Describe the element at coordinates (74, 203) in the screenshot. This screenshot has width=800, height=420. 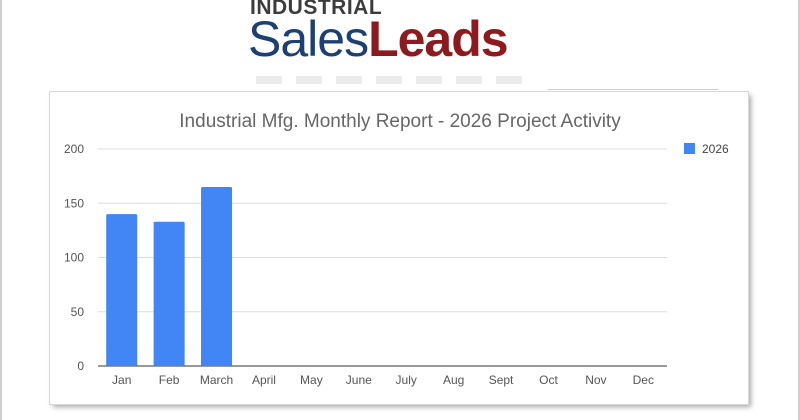
I see `y-tick-label: 150` at that location.